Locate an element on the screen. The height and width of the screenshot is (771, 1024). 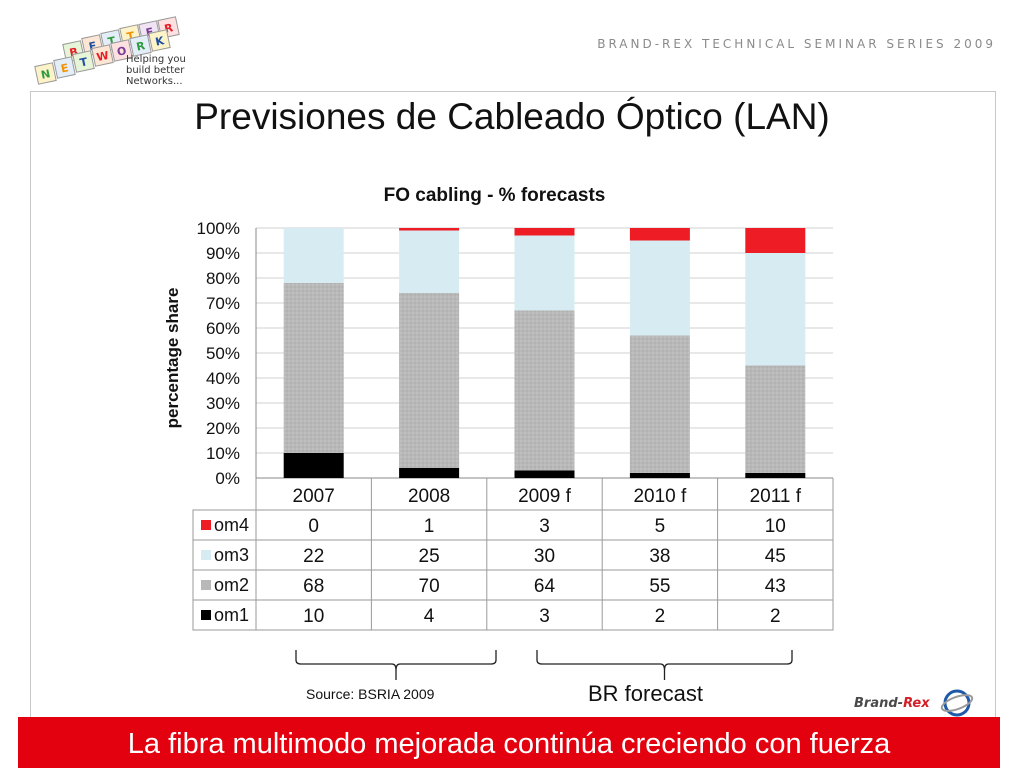
y-tick-label: 10% is located at coordinates (223, 453).